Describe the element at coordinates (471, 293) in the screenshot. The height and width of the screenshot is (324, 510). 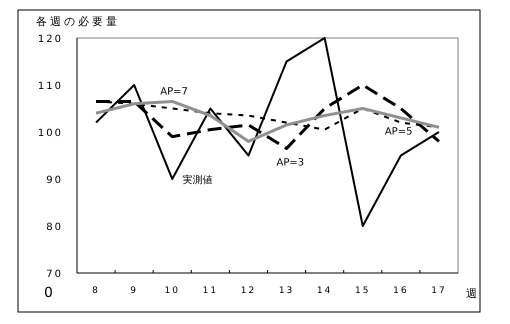
I see `x-axis-title: 週` at that location.